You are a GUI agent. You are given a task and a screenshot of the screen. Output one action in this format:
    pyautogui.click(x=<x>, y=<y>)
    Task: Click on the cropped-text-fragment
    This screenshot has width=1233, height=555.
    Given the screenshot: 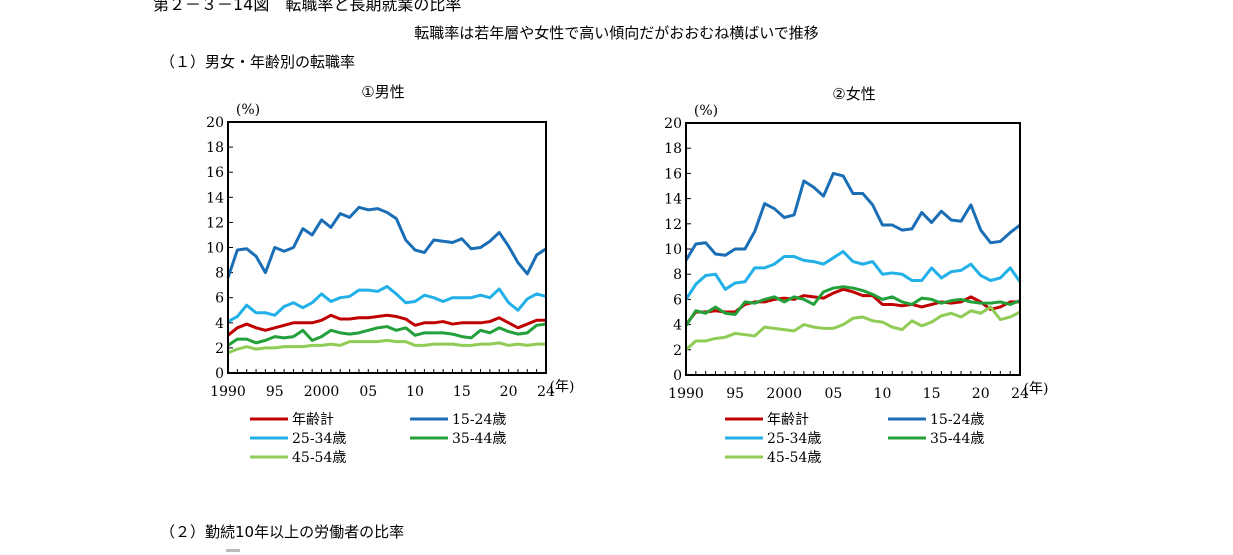 What is the action you would take?
    pyautogui.click(x=241, y=552)
    